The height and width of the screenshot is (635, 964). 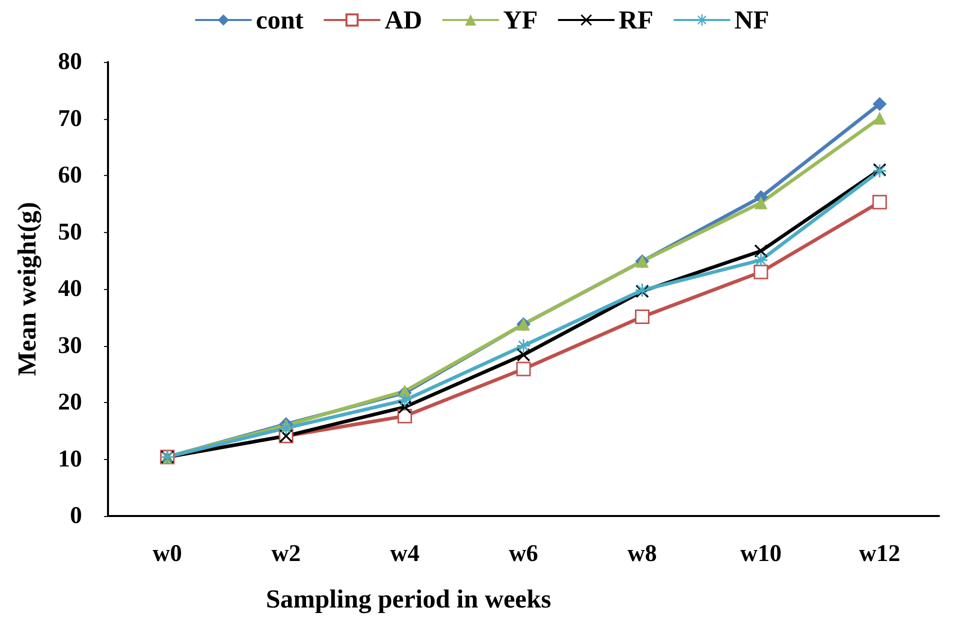 What do you see at coordinates (70, 289) in the screenshot?
I see `y-tick-label: 40` at bounding box center [70, 289].